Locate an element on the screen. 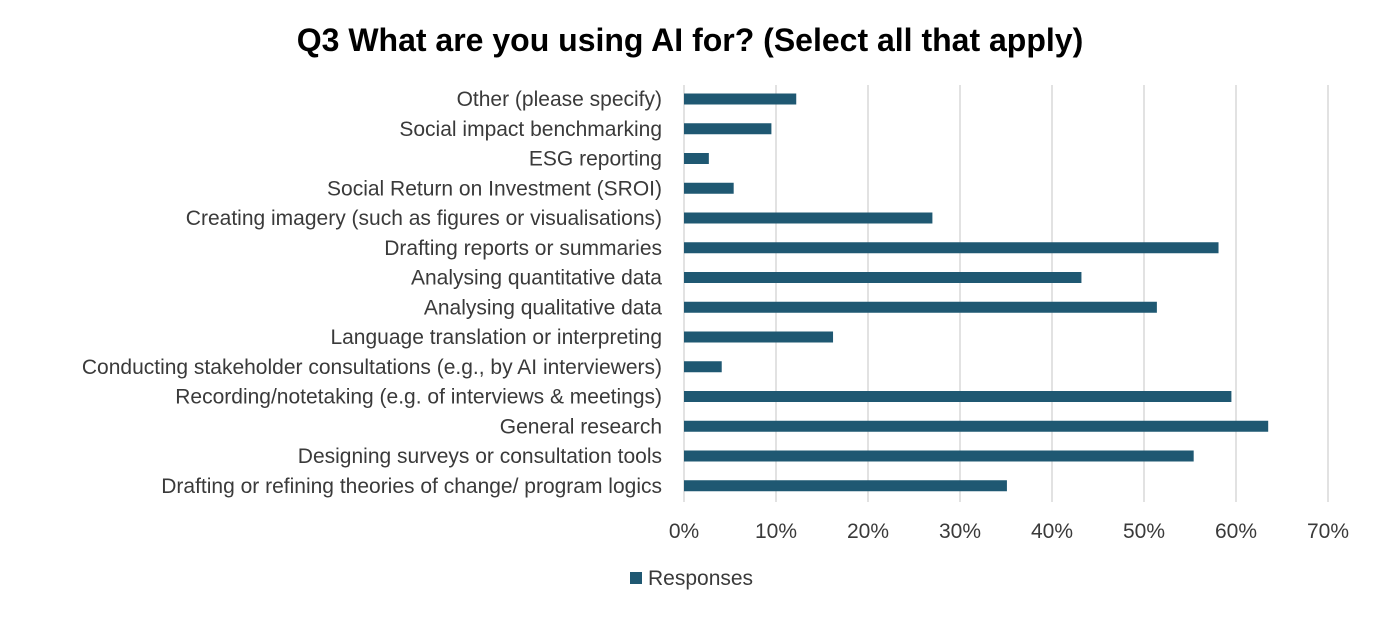  x-tick-label: 30% is located at coordinates (960, 531).